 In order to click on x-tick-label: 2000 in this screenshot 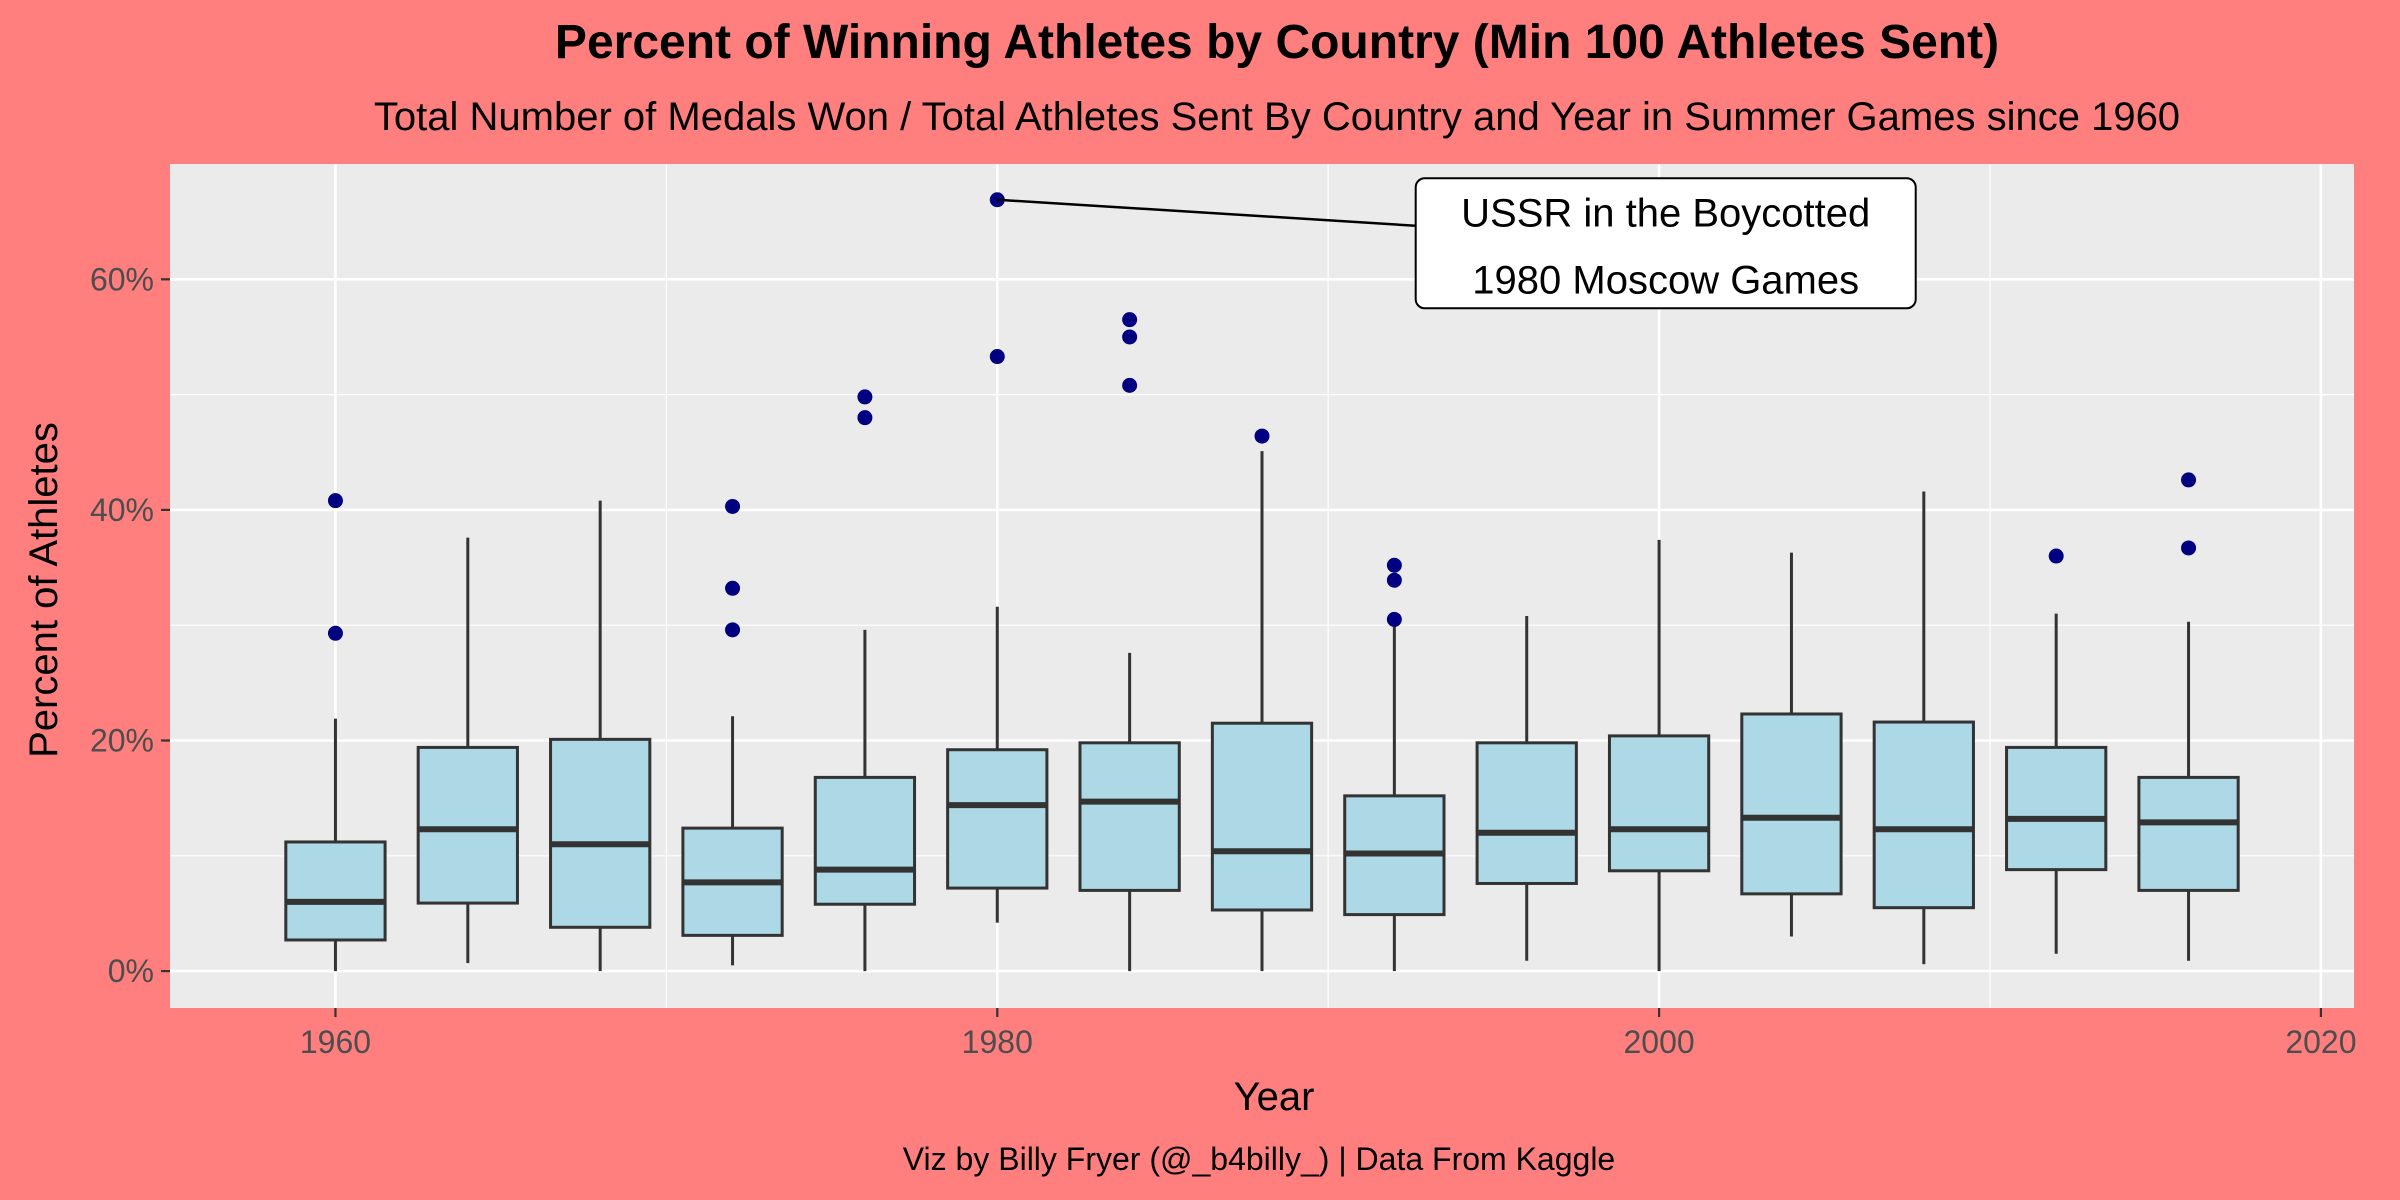, I will do `click(1658, 1042)`.